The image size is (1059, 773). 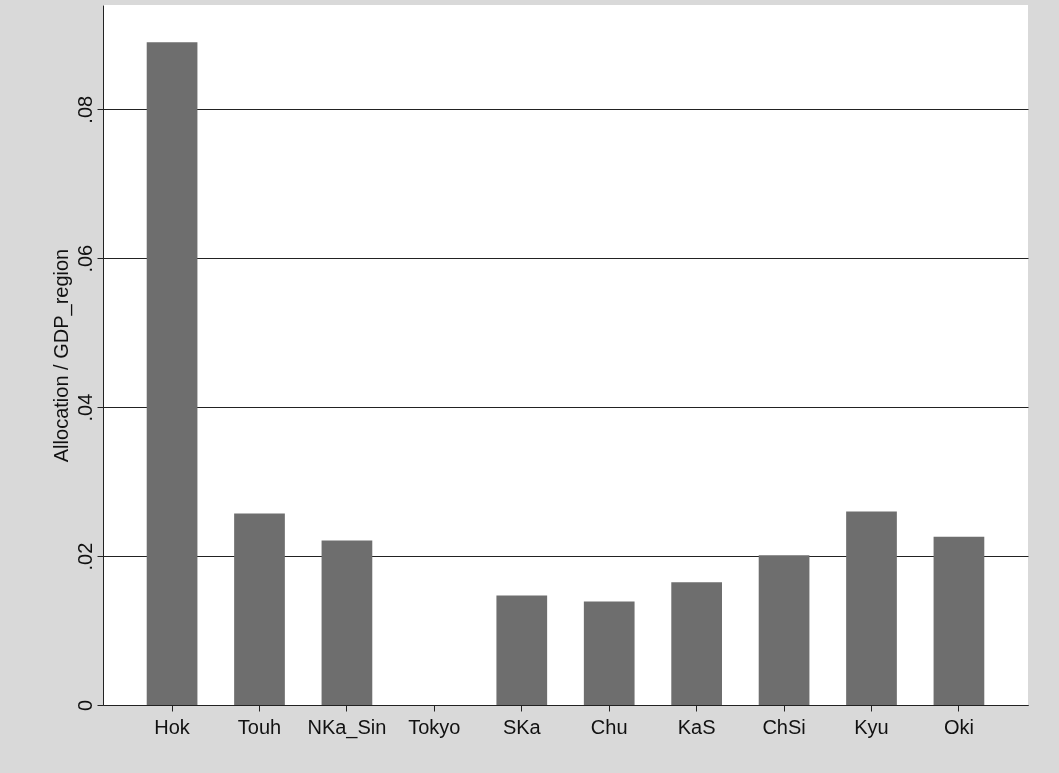 I want to click on x-tick-label: Tokyo, so click(x=434, y=726).